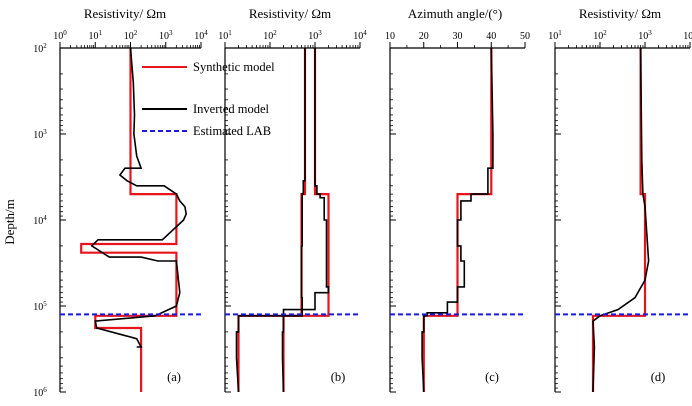  What do you see at coordinates (525, 36) in the screenshot?
I see `panel-c-x-tick-label: 50` at bounding box center [525, 36].